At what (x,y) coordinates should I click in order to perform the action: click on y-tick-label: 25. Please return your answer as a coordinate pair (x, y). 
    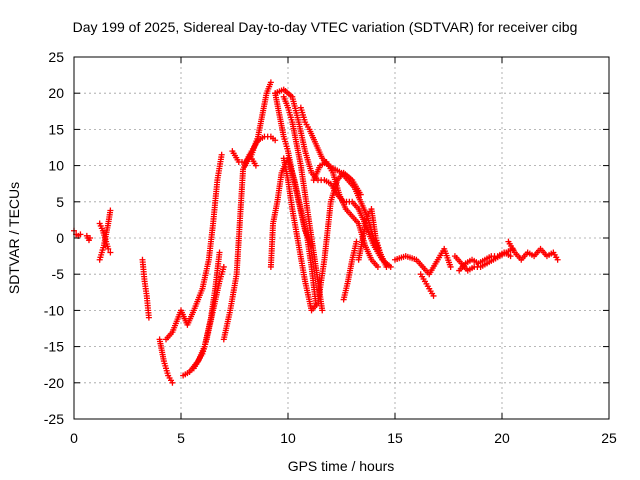
    Looking at the image, I should click on (56, 57).